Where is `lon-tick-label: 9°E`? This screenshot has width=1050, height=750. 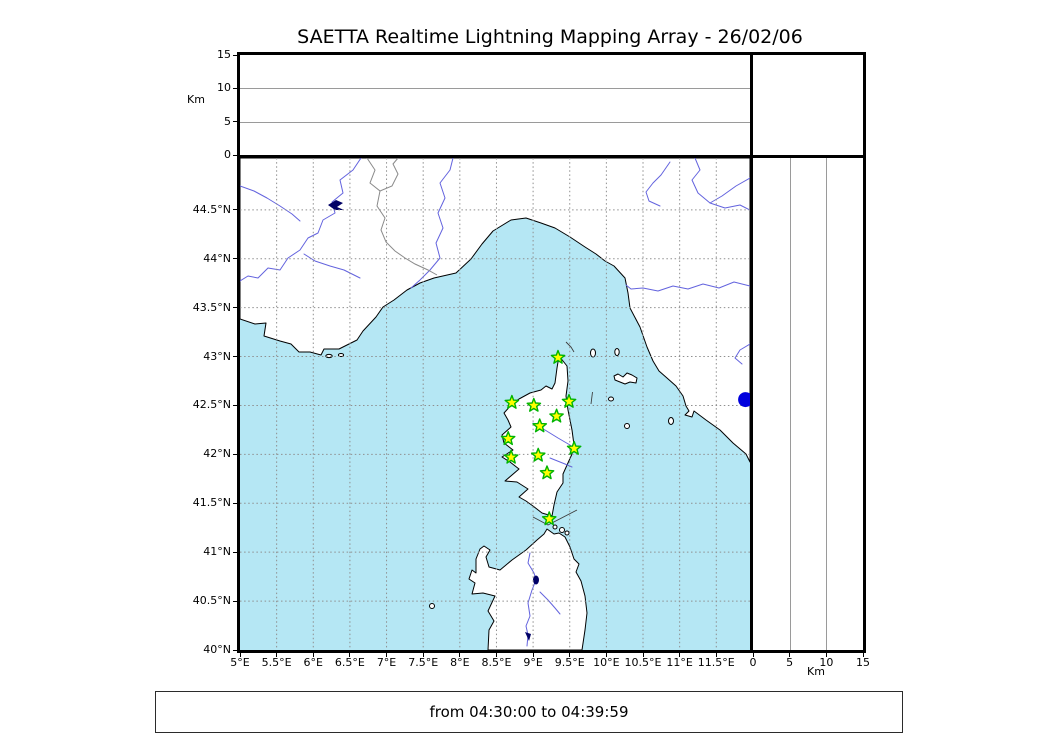 lon-tick-label: 9°E is located at coordinates (533, 662).